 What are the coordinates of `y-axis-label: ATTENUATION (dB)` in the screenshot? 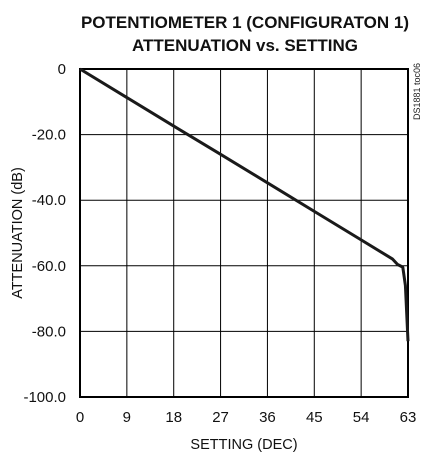 It's located at (18, 233).